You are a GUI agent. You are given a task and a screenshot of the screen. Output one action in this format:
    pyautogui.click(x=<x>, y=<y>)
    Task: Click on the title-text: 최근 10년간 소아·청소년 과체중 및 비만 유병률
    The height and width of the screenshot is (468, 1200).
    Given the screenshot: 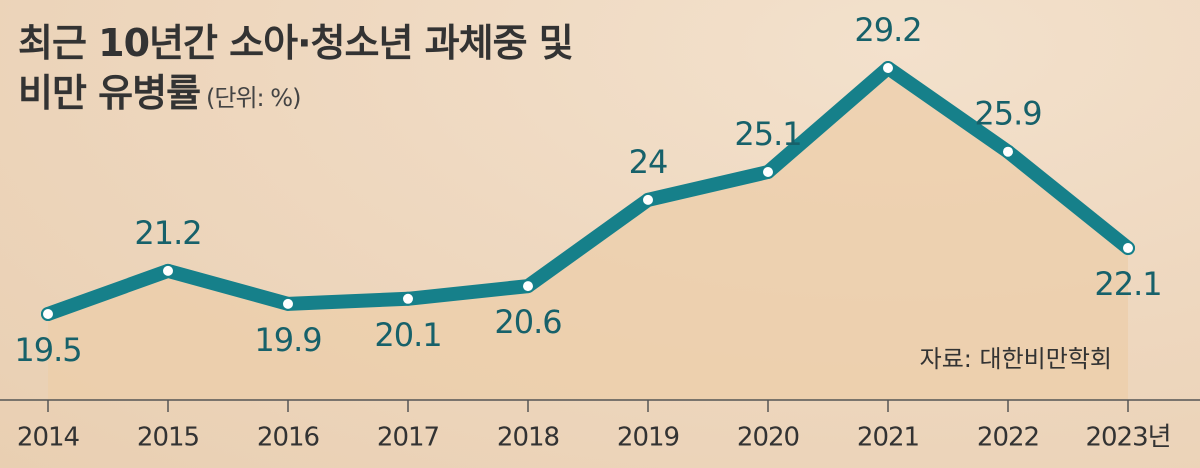 What is the action you would take?
    pyautogui.click(x=296, y=68)
    